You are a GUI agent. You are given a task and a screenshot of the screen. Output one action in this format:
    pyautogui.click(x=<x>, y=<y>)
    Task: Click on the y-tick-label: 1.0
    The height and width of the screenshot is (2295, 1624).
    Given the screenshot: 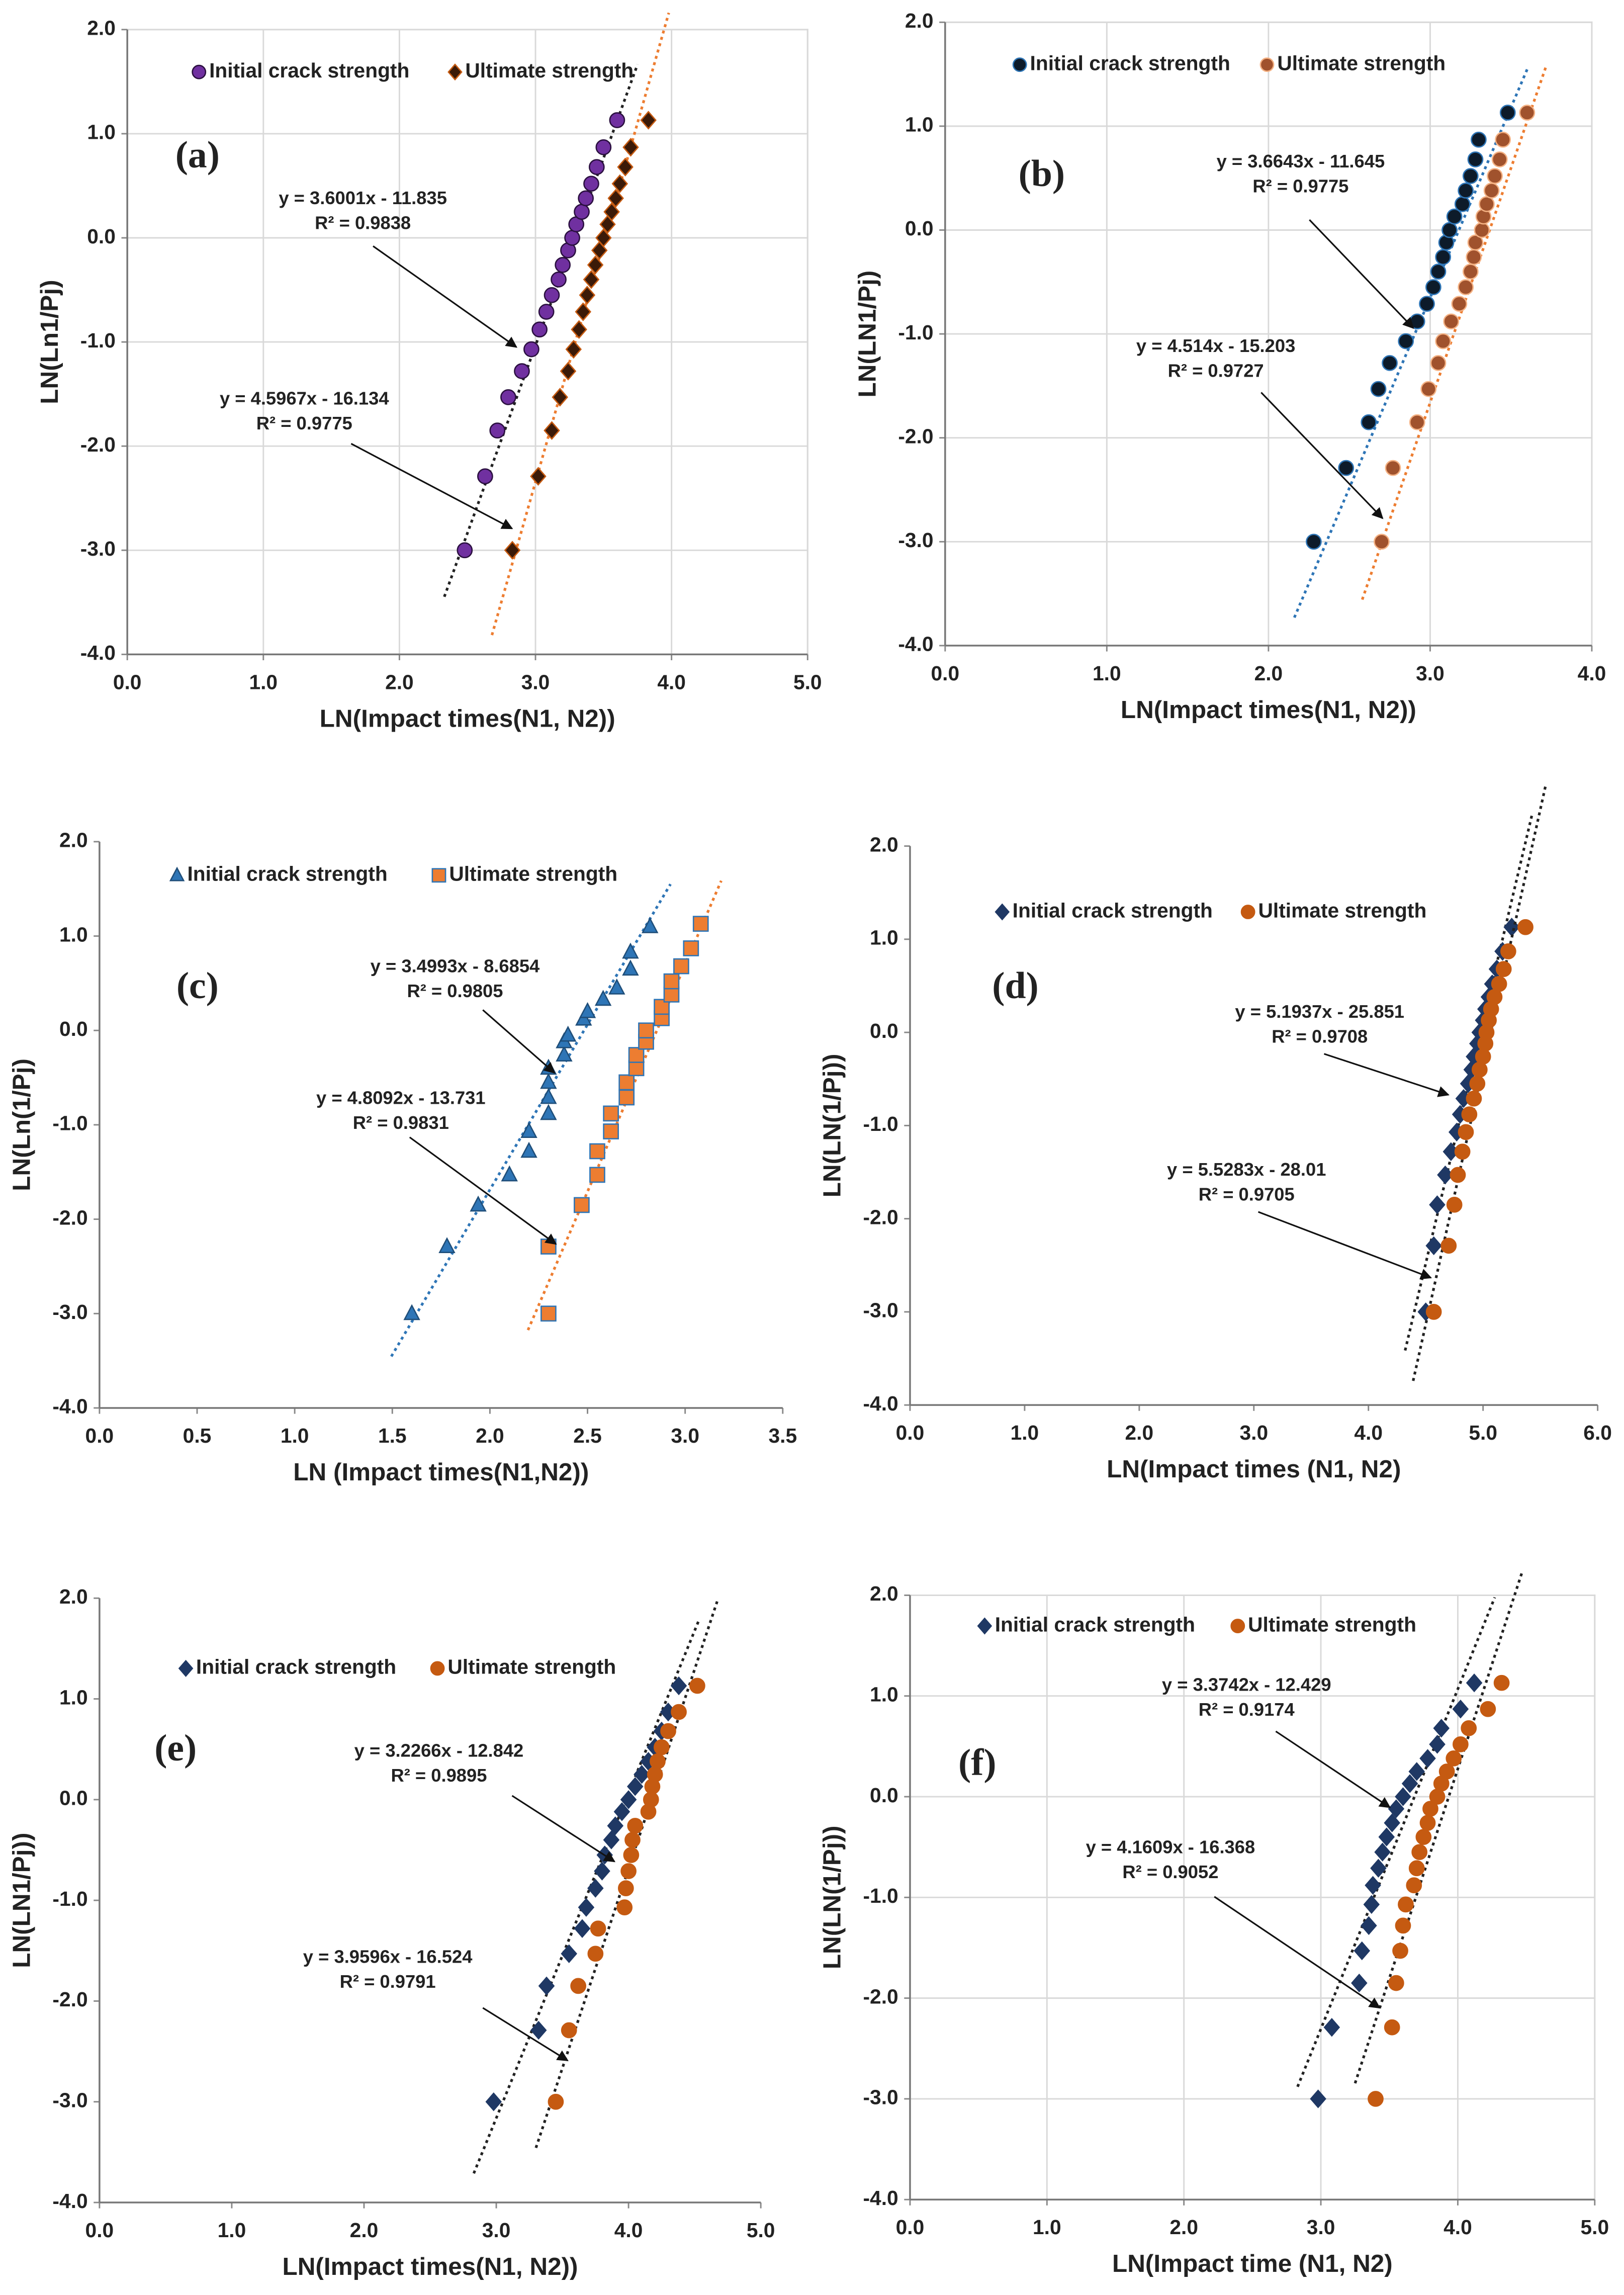 What is the action you would take?
    pyautogui.click(x=884, y=1694)
    